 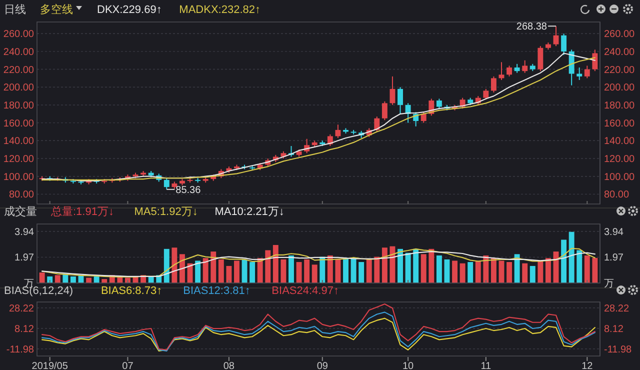 I want to click on text: 日线, so click(x=15, y=9).